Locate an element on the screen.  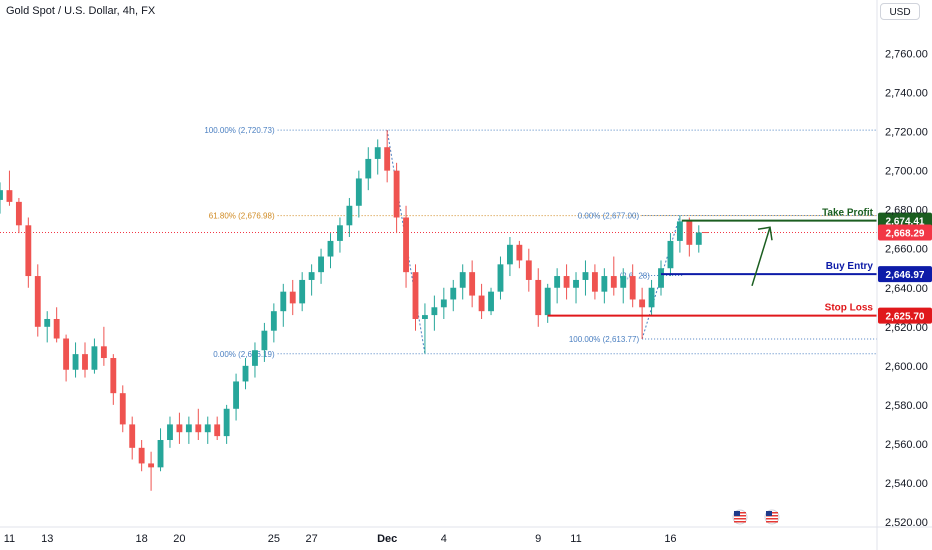
price-tick-label: 2,740.00 is located at coordinates (906, 94).